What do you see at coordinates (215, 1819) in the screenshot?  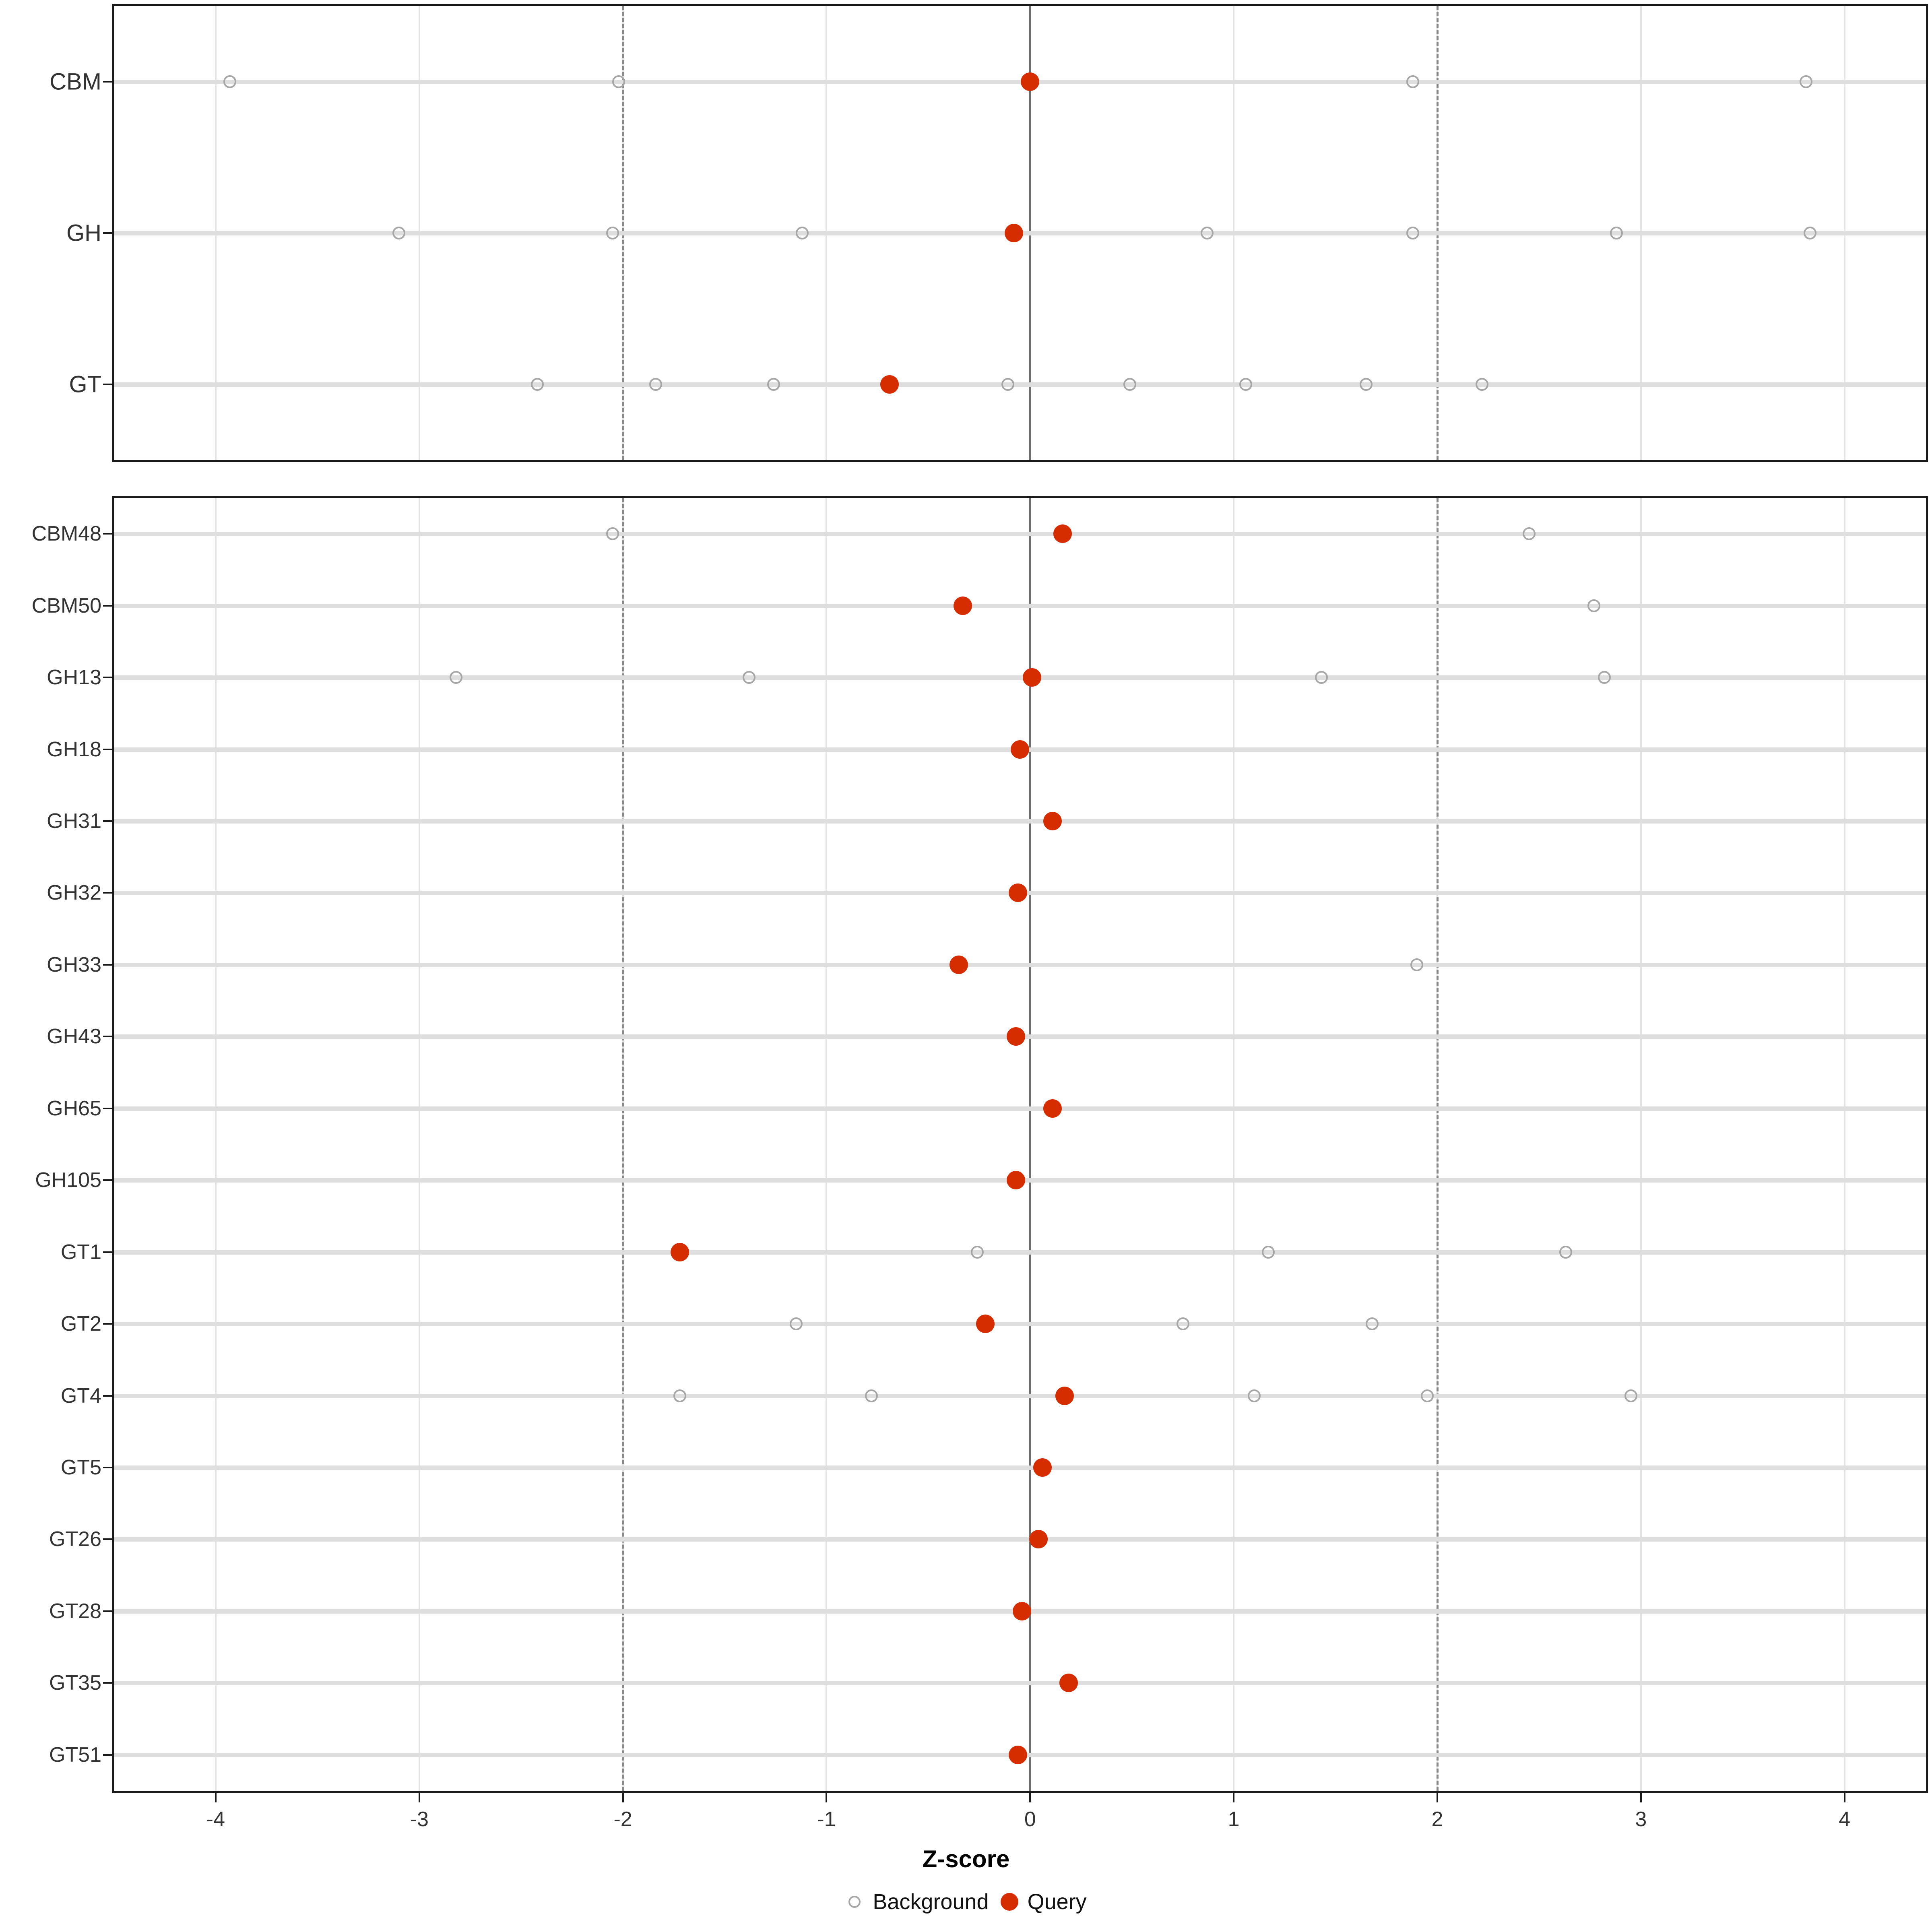 I see `x-axis-tick-label--4: -4` at bounding box center [215, 1819].